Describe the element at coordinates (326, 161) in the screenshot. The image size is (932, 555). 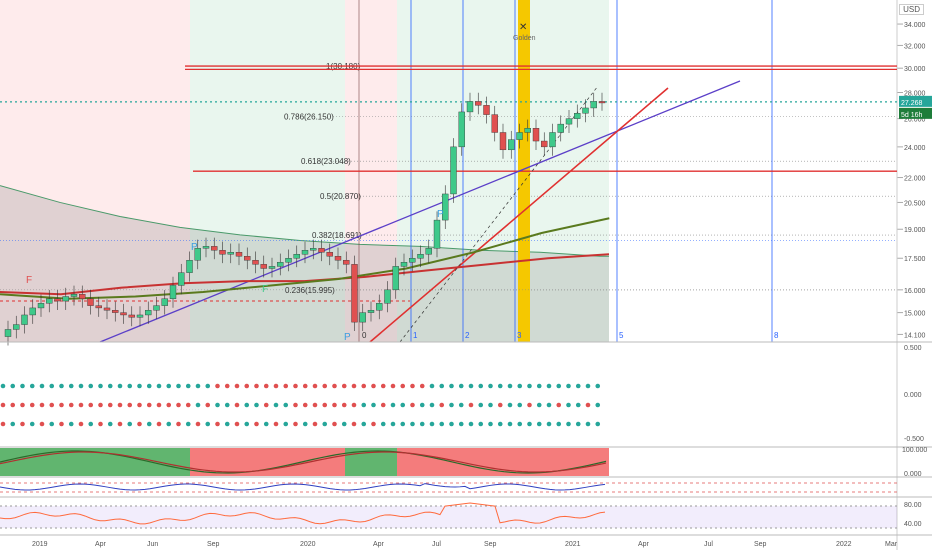
I see `fib-level-label: 0.618(23.048)` at that location.